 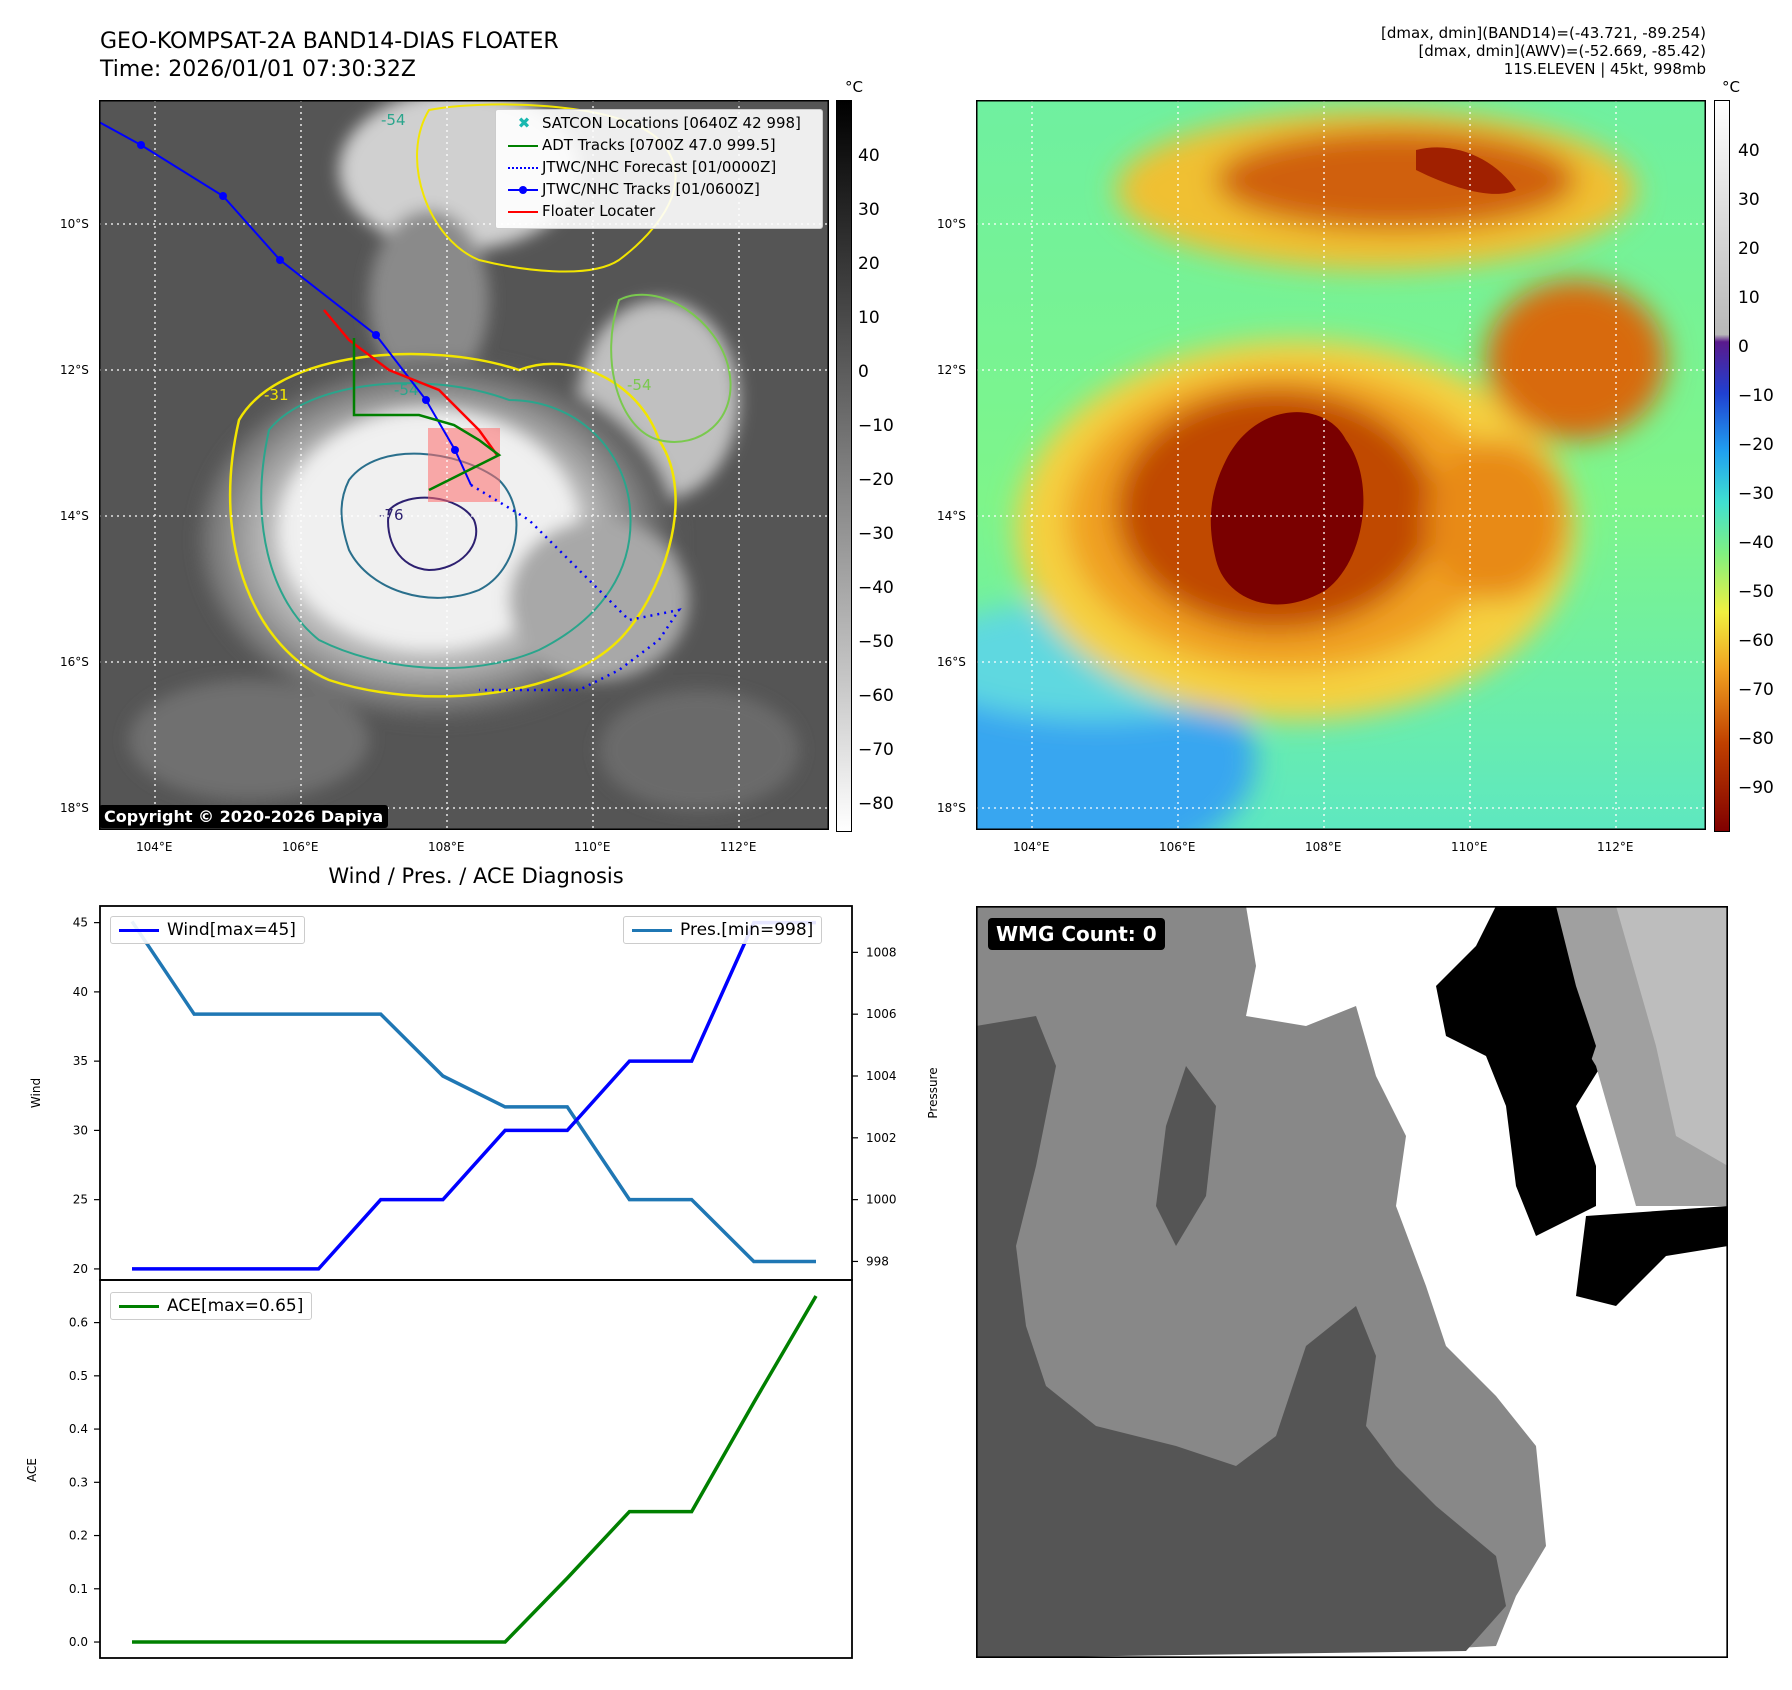 I want to click on contour-label-1: -54, so click(x=393, y=120).